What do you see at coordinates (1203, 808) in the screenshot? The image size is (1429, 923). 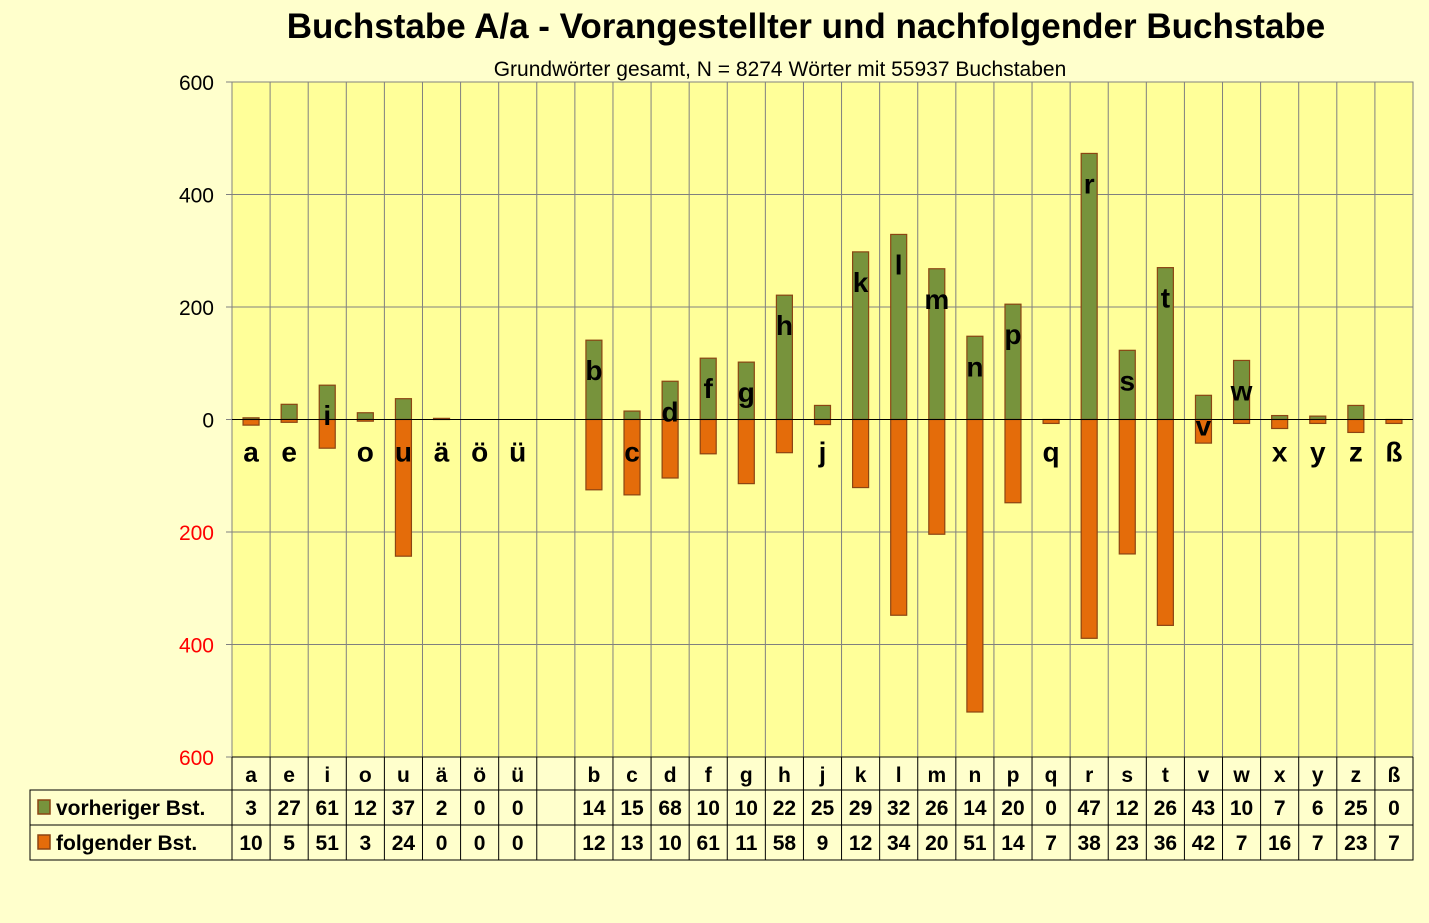 I see `table-value: 43` at bounding box center [1203, 808].